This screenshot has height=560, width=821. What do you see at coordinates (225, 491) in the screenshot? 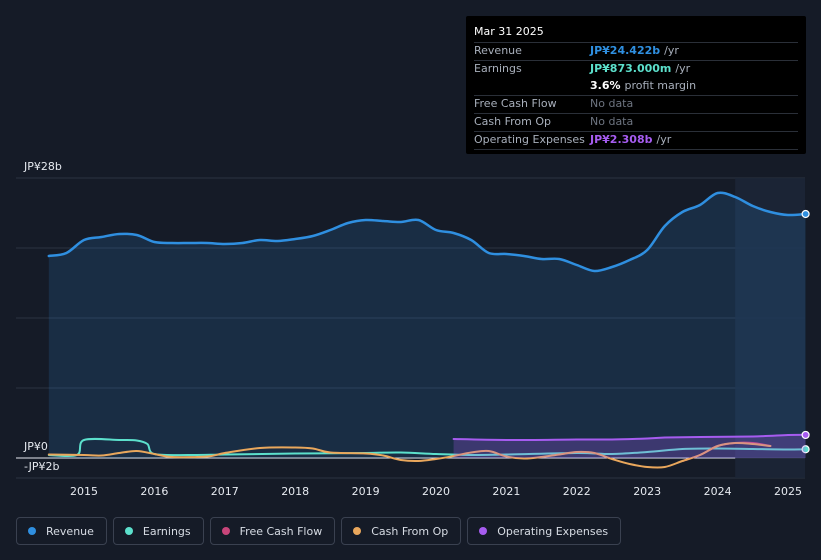
I see `x-tick-label: 2017` at bounding box center [225, 491].